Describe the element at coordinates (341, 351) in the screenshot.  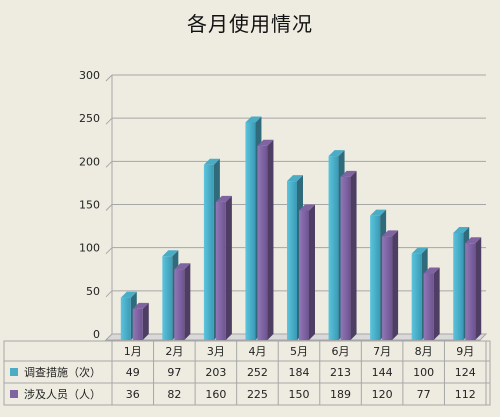
I see `x-category-label: 6月` at that location.